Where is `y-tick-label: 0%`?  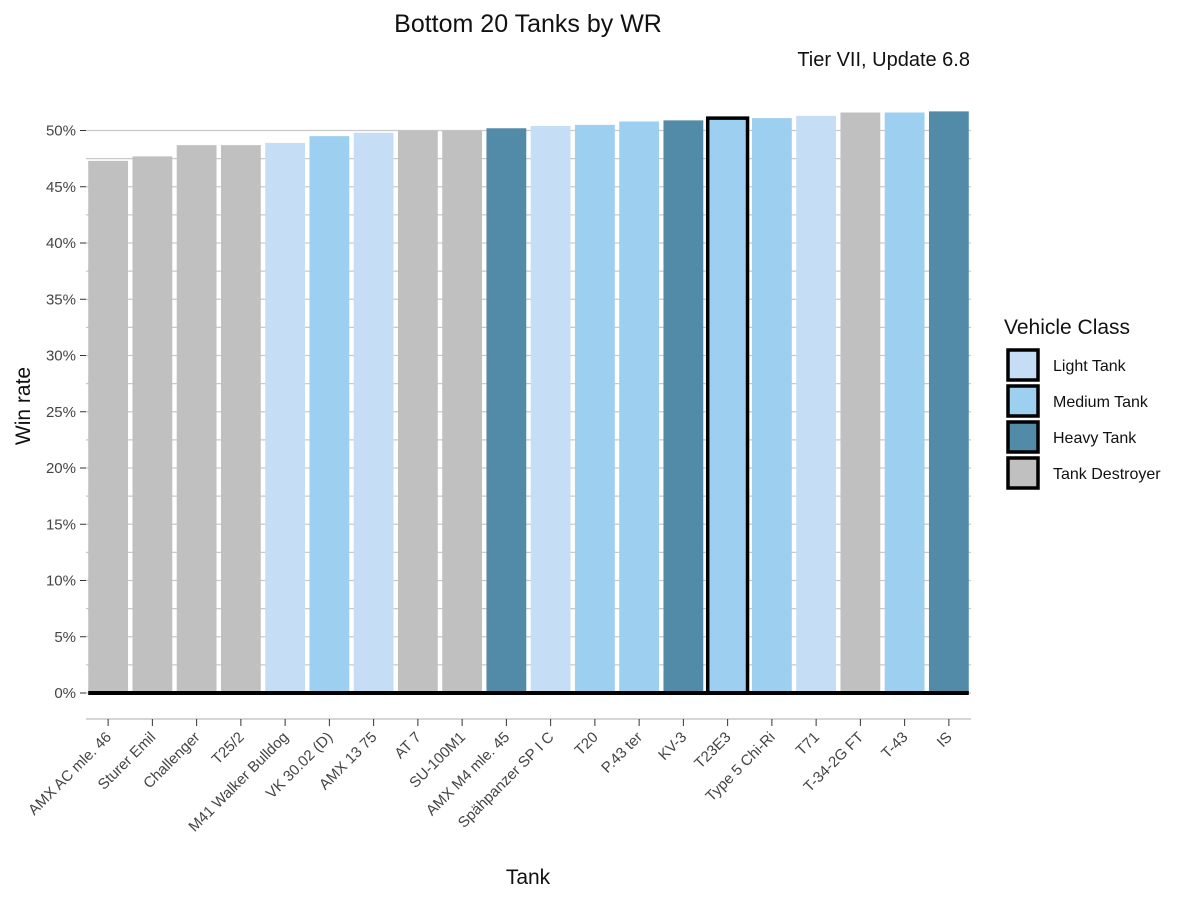 y-tick-label: 0% is located at coordinates (65, 693).